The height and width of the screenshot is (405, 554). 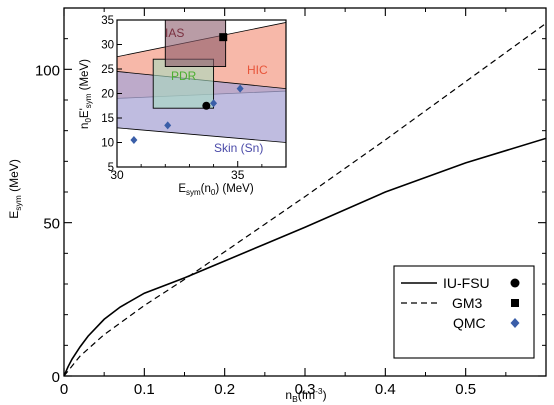 What do you see at coordinates (107, 70) in the screenshot?
I see `inset-y-tick-label: 25` at bounding box center [107, 70].